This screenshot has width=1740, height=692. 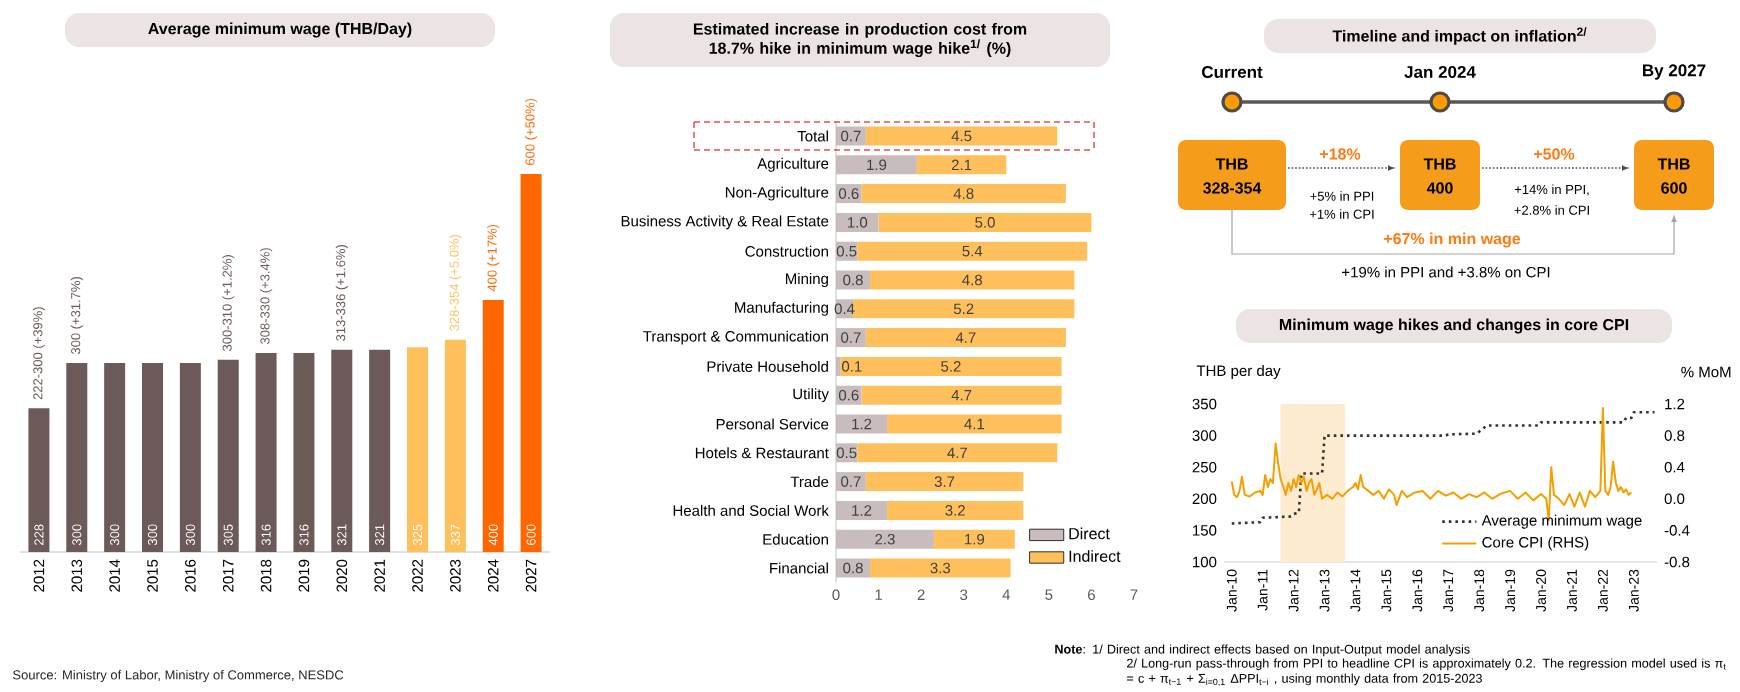 I want to click on text: +18%, so click(x=1340, y=154).